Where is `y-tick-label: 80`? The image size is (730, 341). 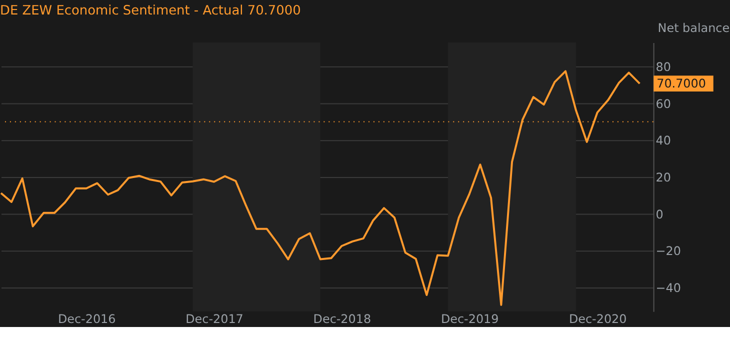
y-tick-label: 80 is located at coordinates (664, 67).